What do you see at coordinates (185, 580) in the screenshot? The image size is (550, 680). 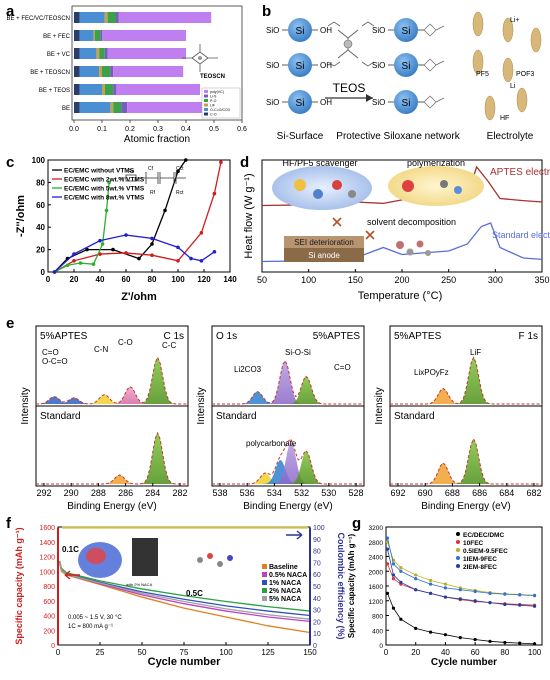 I see `panel-f-series` at bounding box center [185, 580].